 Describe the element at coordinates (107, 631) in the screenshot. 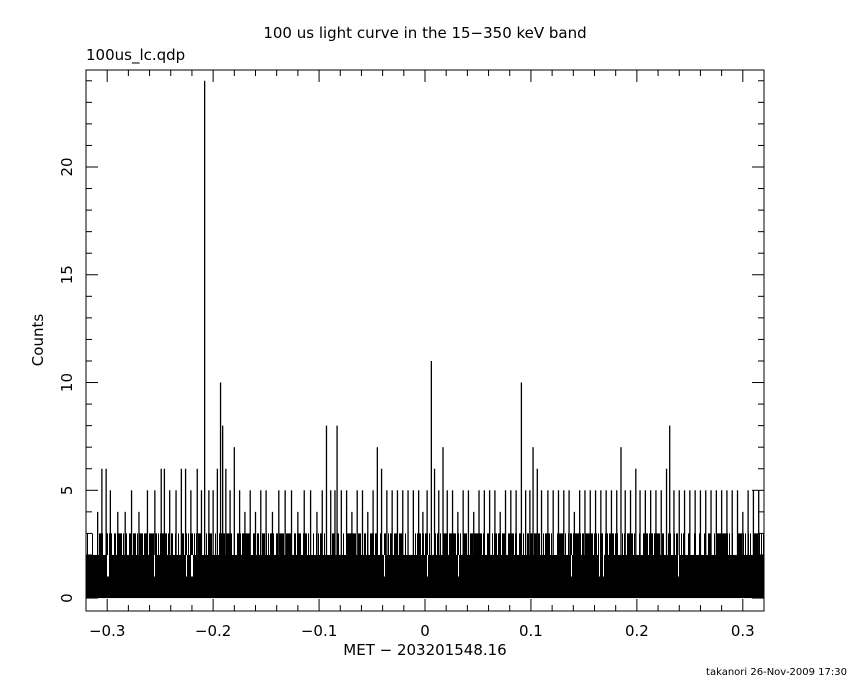

I see `x-tick-label-0: −0.3` at that location.